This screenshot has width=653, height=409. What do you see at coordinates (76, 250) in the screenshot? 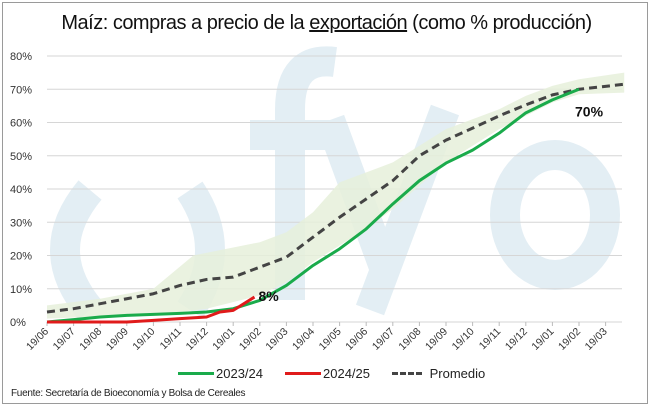
I see `watermark-paren` at bounding box center [76, 250].